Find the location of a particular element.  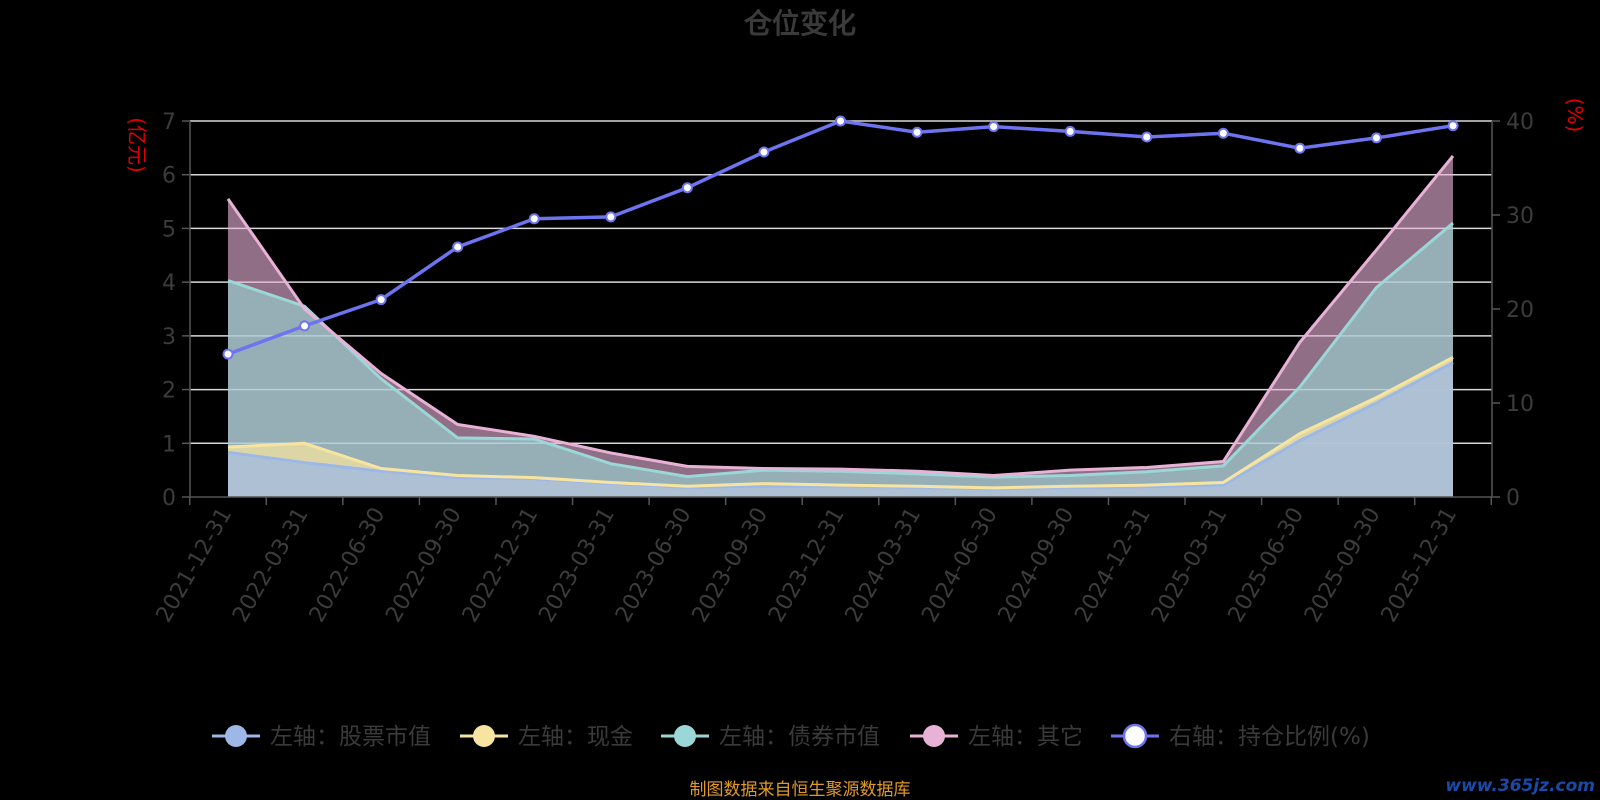

right-tick-label: 40 is located at coordinates (1520, 122).